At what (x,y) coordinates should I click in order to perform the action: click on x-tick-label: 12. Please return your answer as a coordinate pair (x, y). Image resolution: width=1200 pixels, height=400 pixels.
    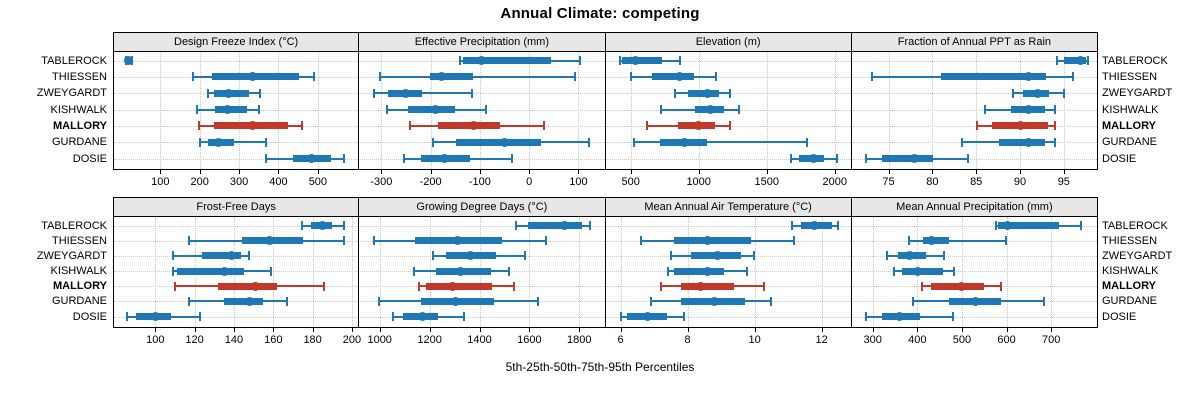
    Looking at the image, I should click on (821, 340).